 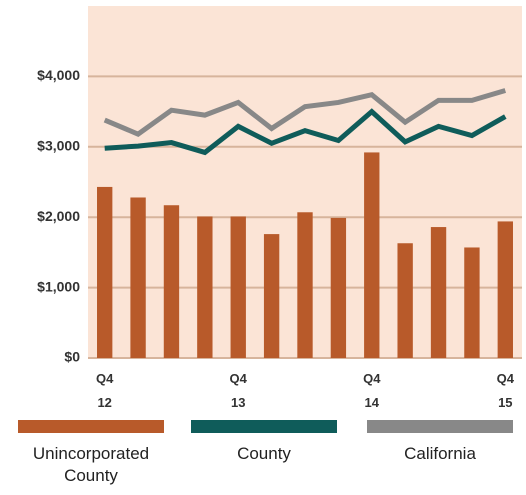 What do you see at coordinates (440, 442) in the screenshot?
I see `legend-item: California` at bounding box center [440, 442].